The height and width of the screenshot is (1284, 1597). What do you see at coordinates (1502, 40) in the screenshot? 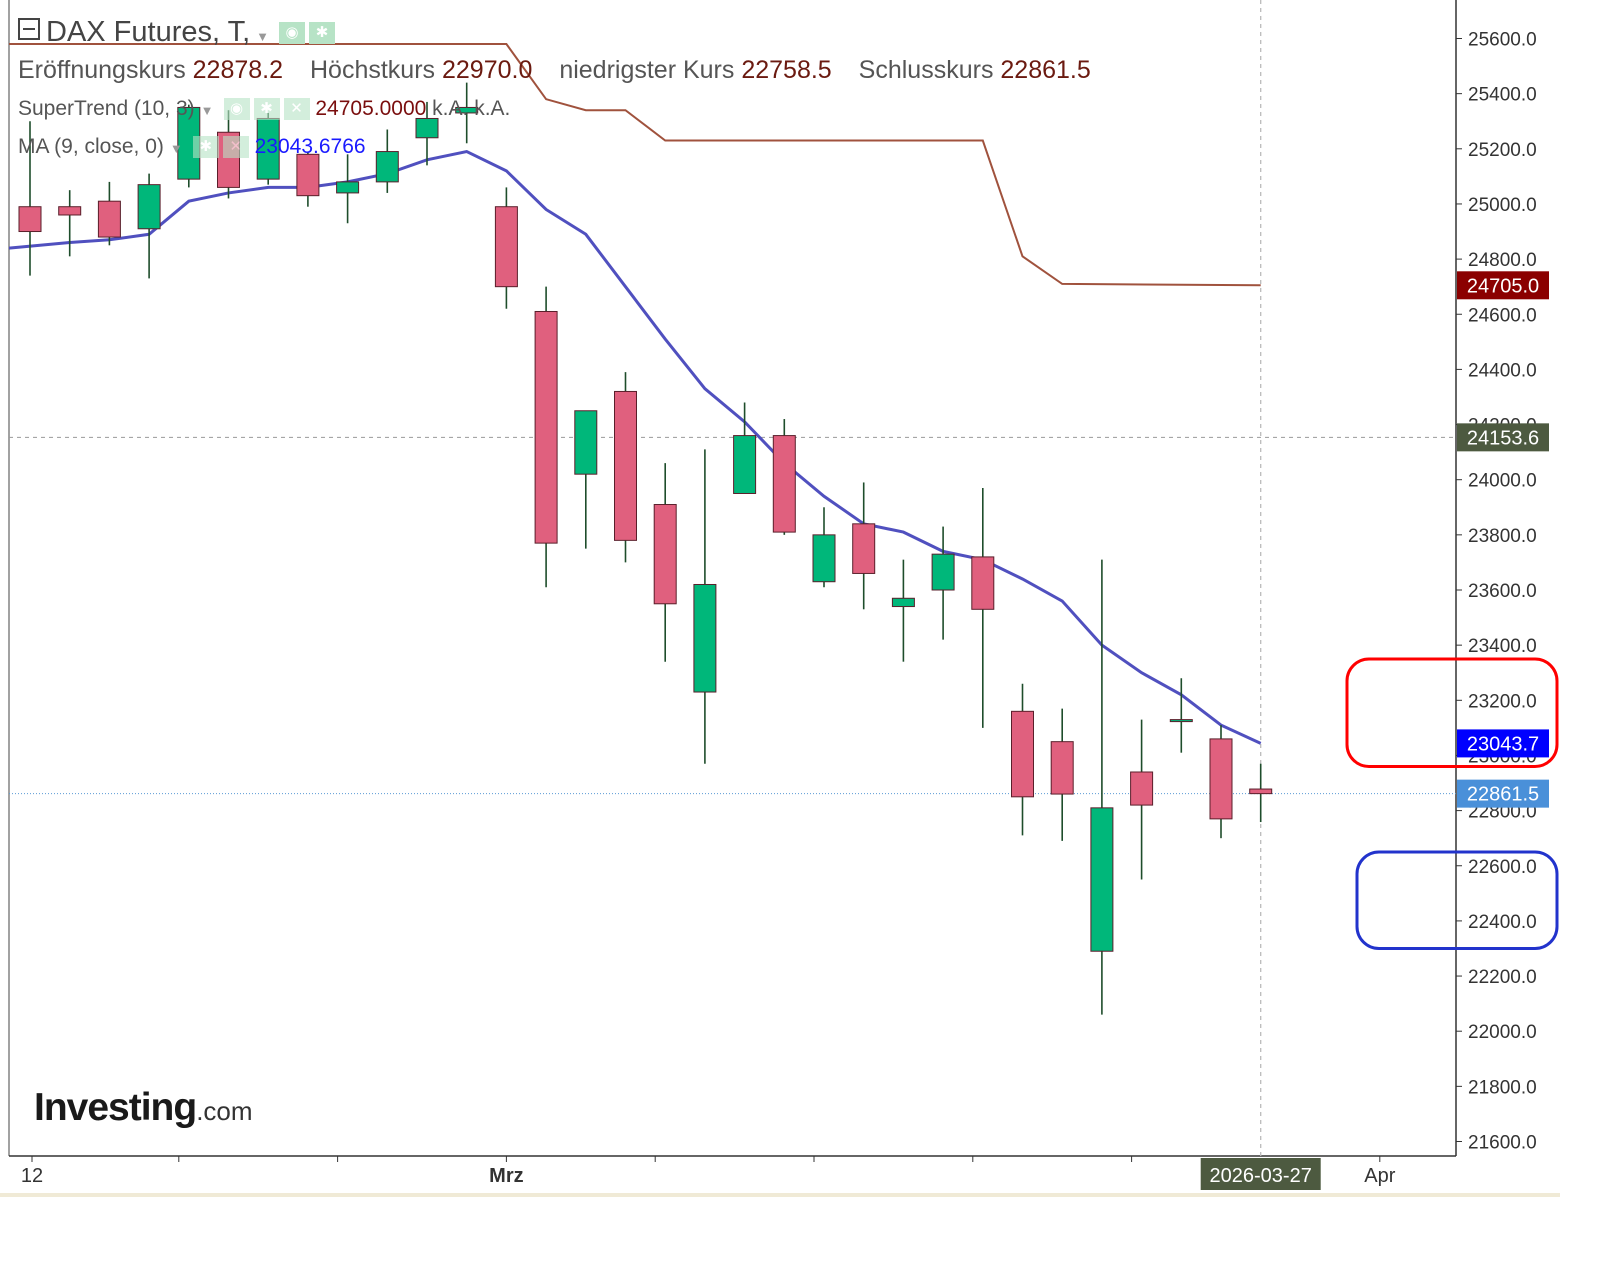
I see `price-tick-label: 25600.0` at bounding box center [1502, 40].